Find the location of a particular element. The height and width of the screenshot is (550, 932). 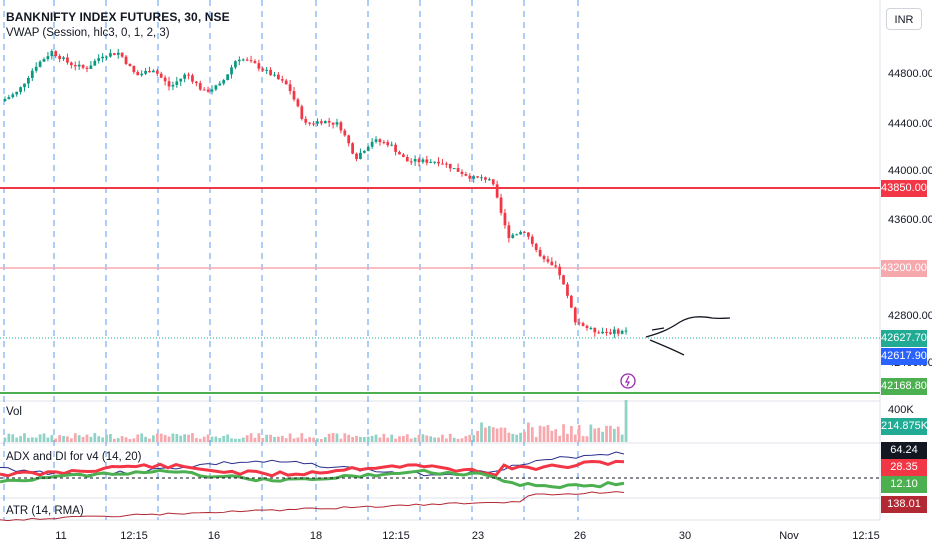

event-flash-icon is located at coordinates (628, 381).